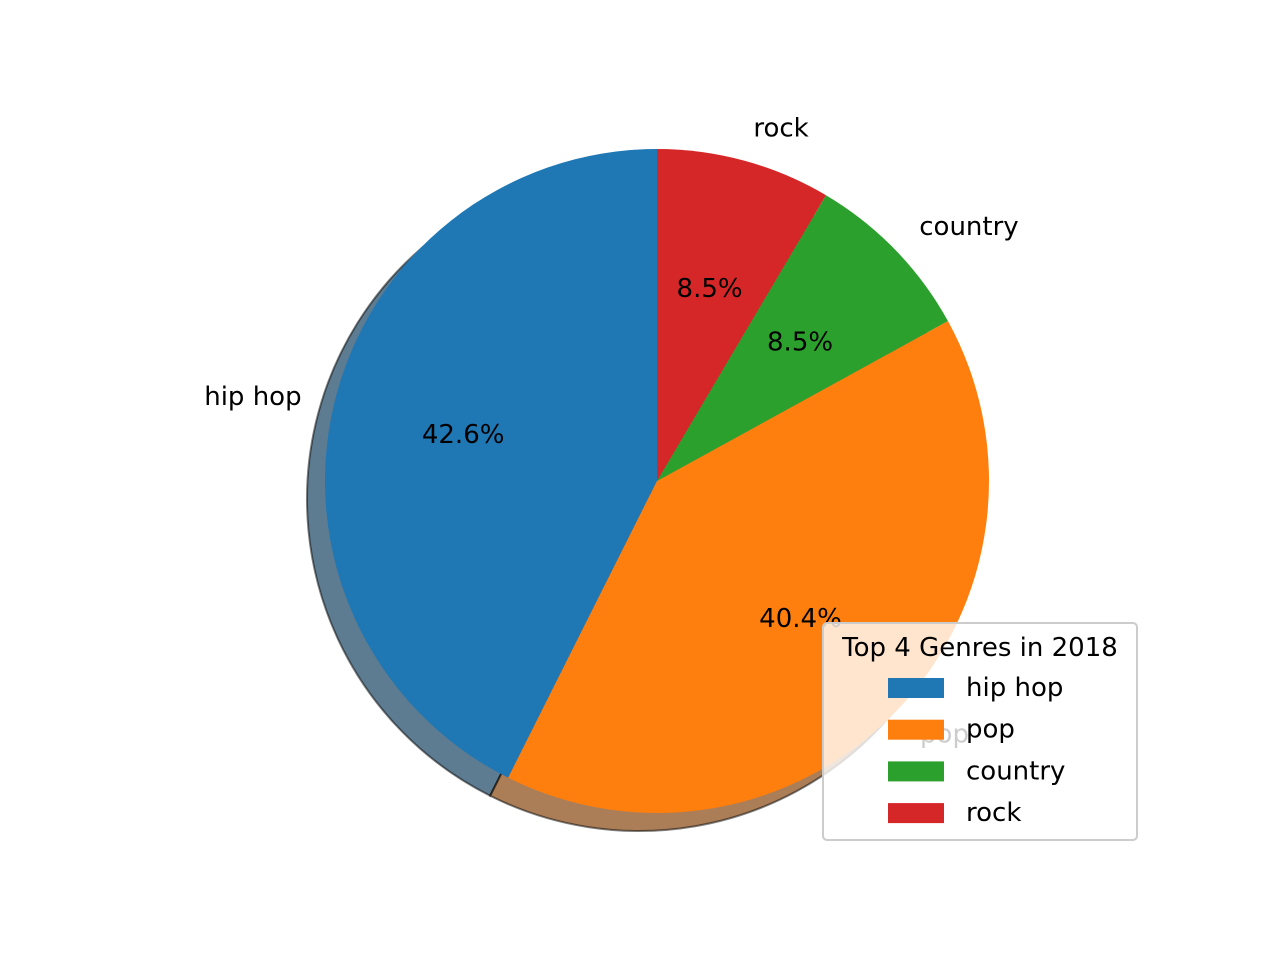  I want to click on legend-frame, so click(980, 731).